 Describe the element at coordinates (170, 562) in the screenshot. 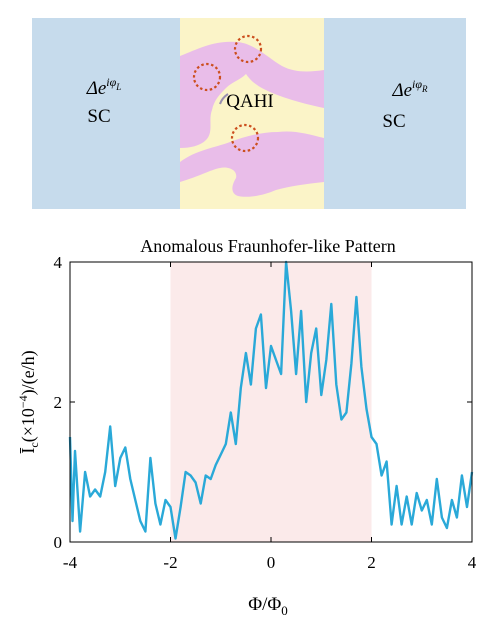

I see `x-tick-label: -2` at that location.